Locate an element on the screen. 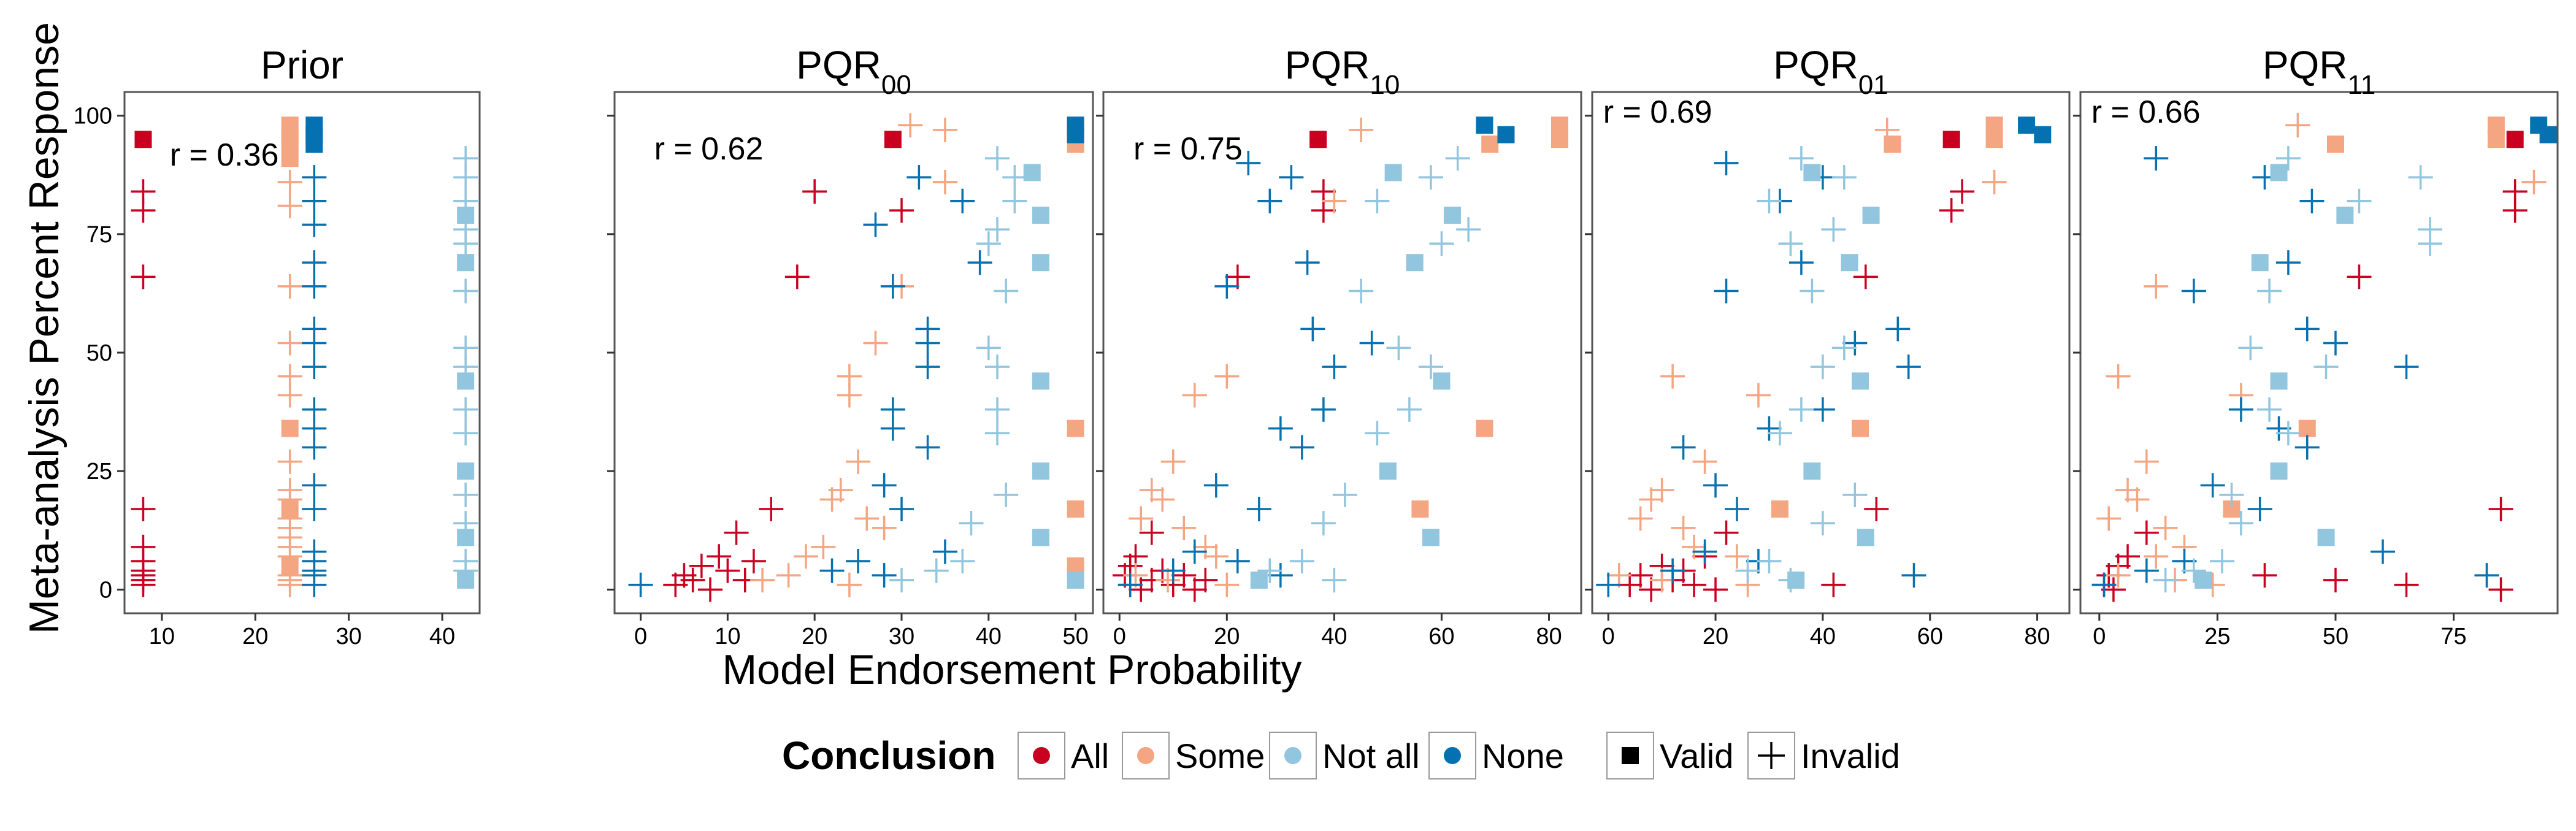  x-tick-label: 75 is located at coordinates (2453, 636).